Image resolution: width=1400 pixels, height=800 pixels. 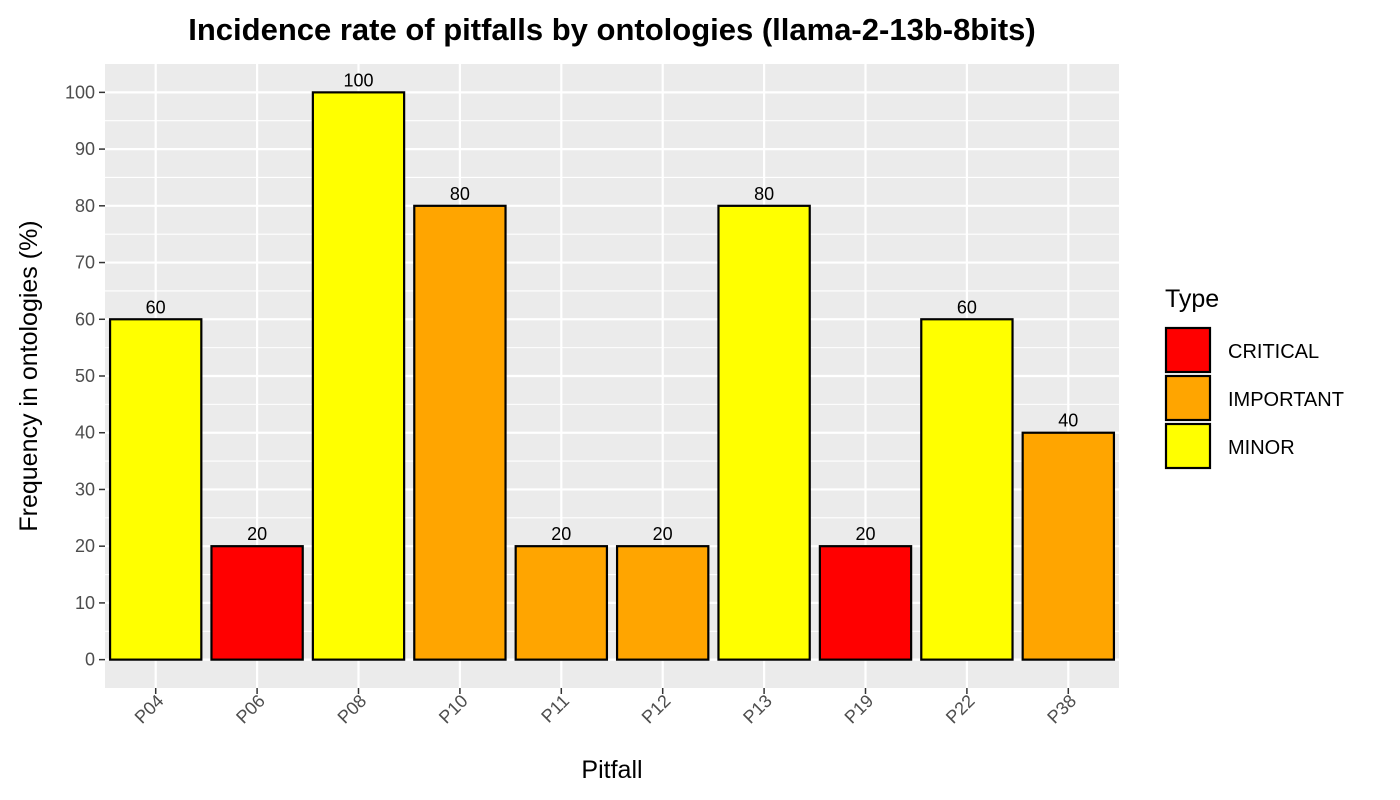 I want to click on data-label-p22: 60, so click(x=967, y=307).